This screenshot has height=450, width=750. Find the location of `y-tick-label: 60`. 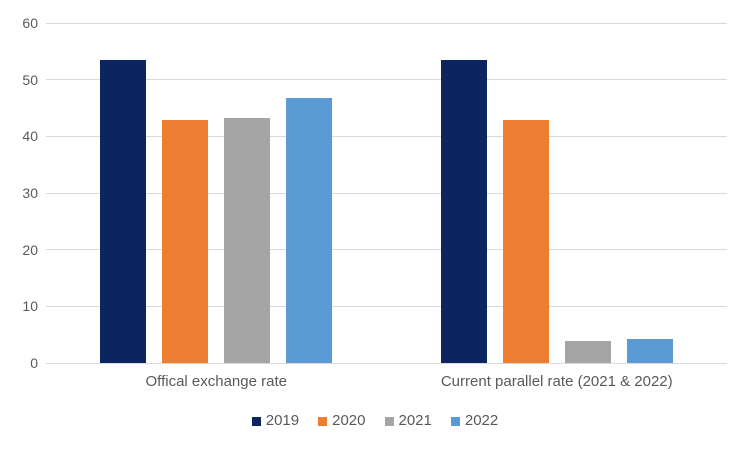

y-tick-label: 60 is located at coordinates (30, 23).